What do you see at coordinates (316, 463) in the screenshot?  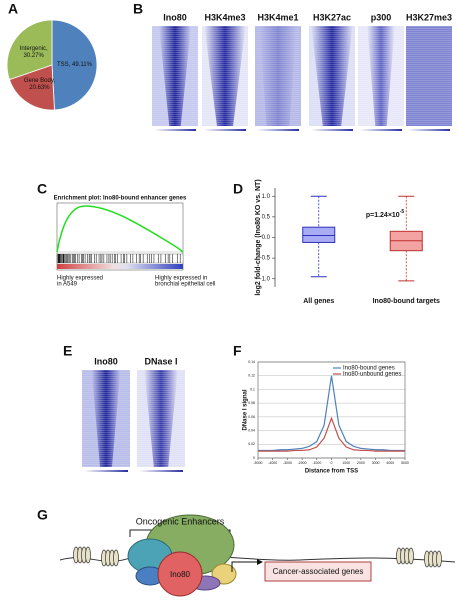 I see `x-tick-label: -1000` at bounding box center [316, 463].